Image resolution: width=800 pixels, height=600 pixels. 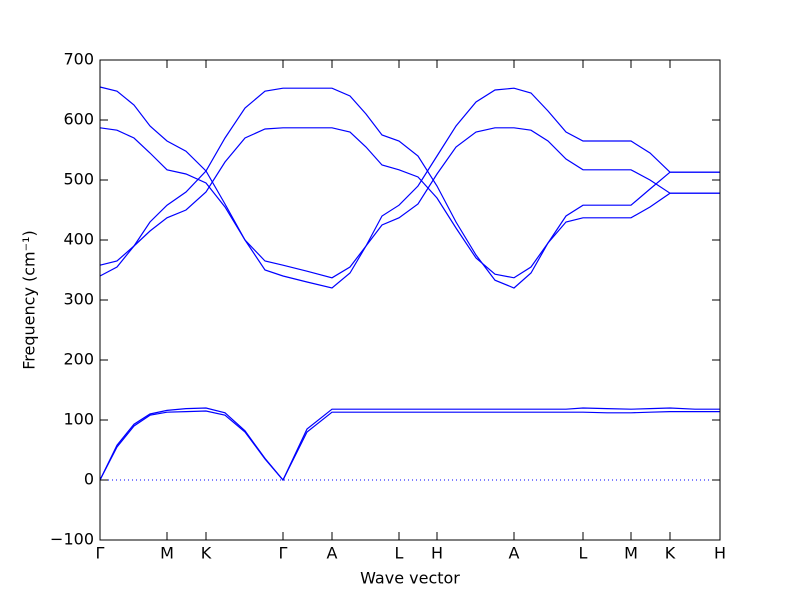 I want to click on y-tick-label: 300, so click(x=78, y=299).